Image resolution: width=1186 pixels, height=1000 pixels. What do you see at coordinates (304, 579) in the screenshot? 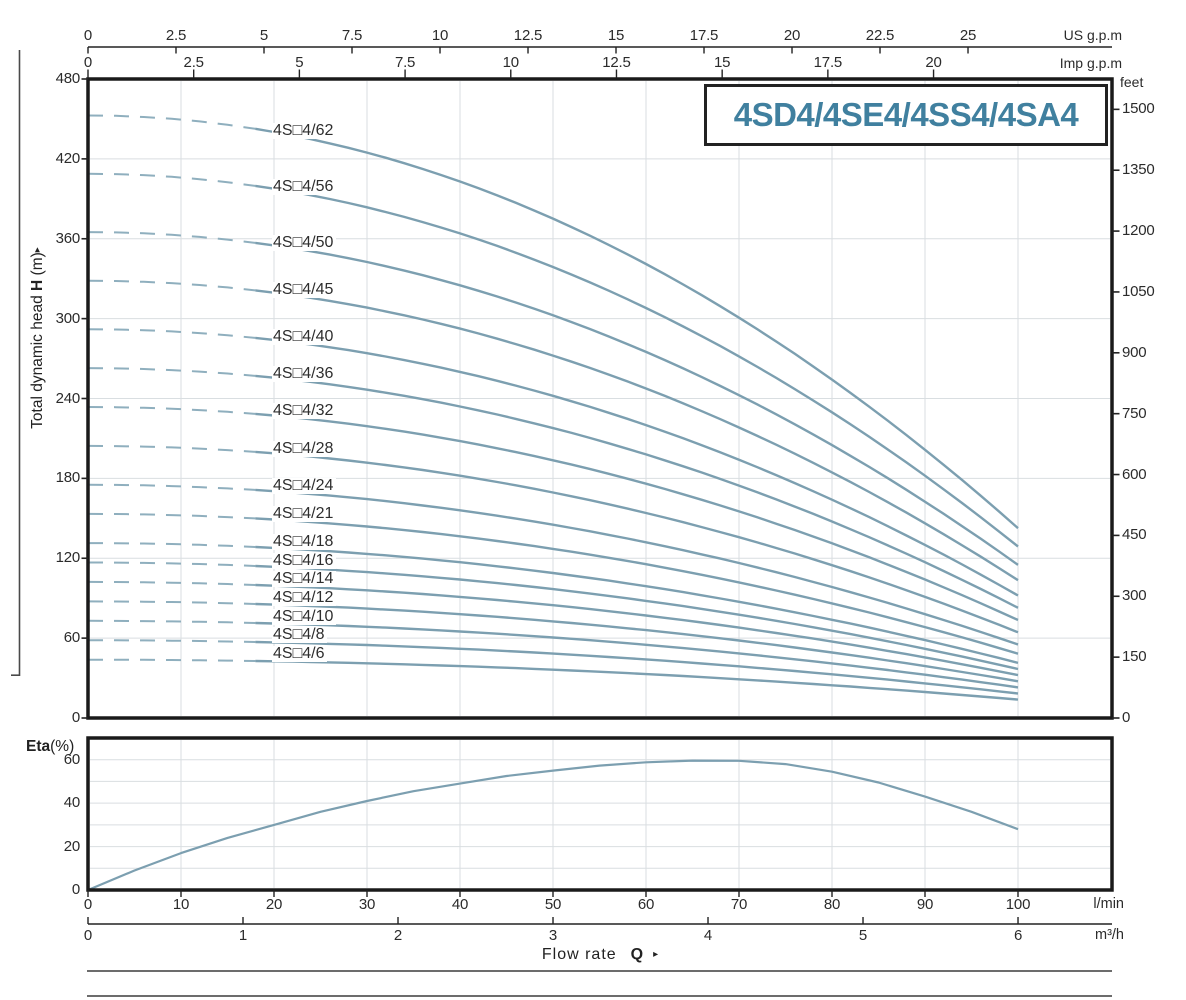
I see `pump-curve-label: 4S□4/14` at bounding box center [304, 579].